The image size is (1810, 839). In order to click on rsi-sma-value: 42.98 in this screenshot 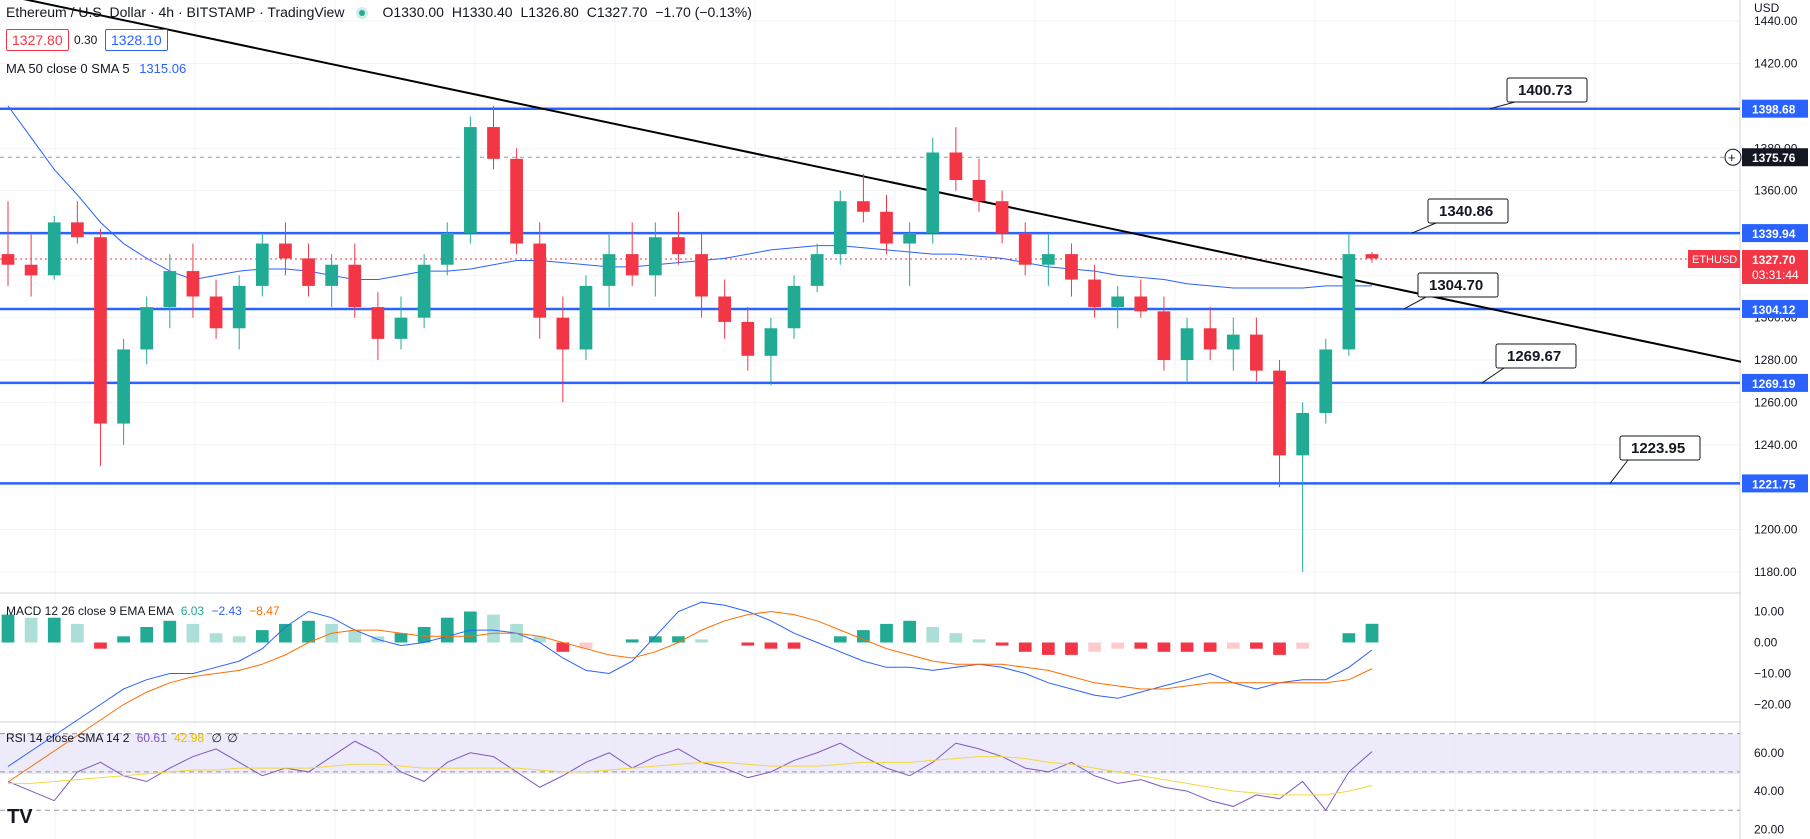, I will do `click(189, 738)`.